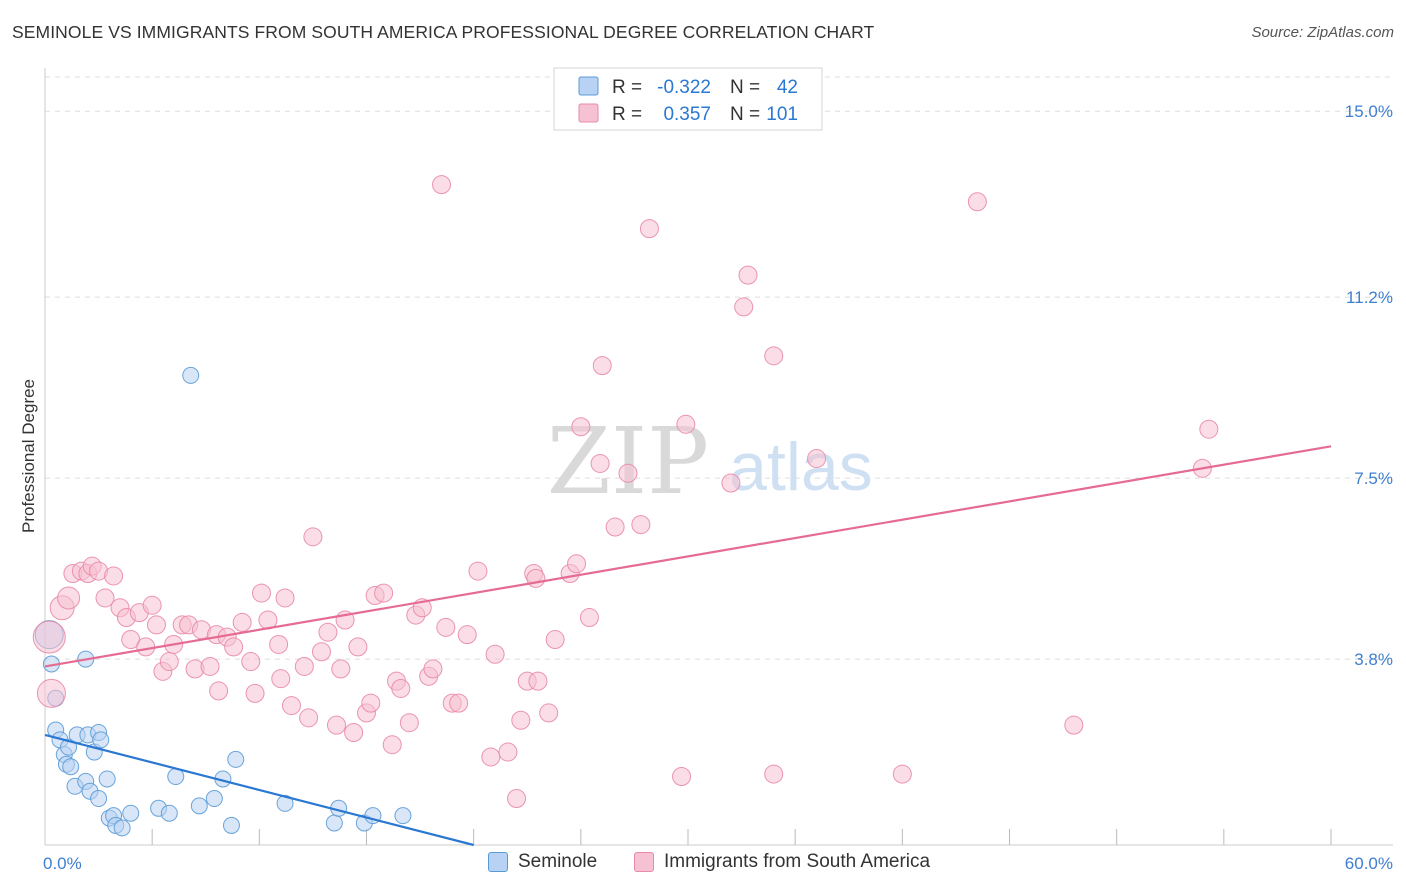  I want to click on legend-bottom-label-immigrants: Immigrants from South America, so click(797, 861).